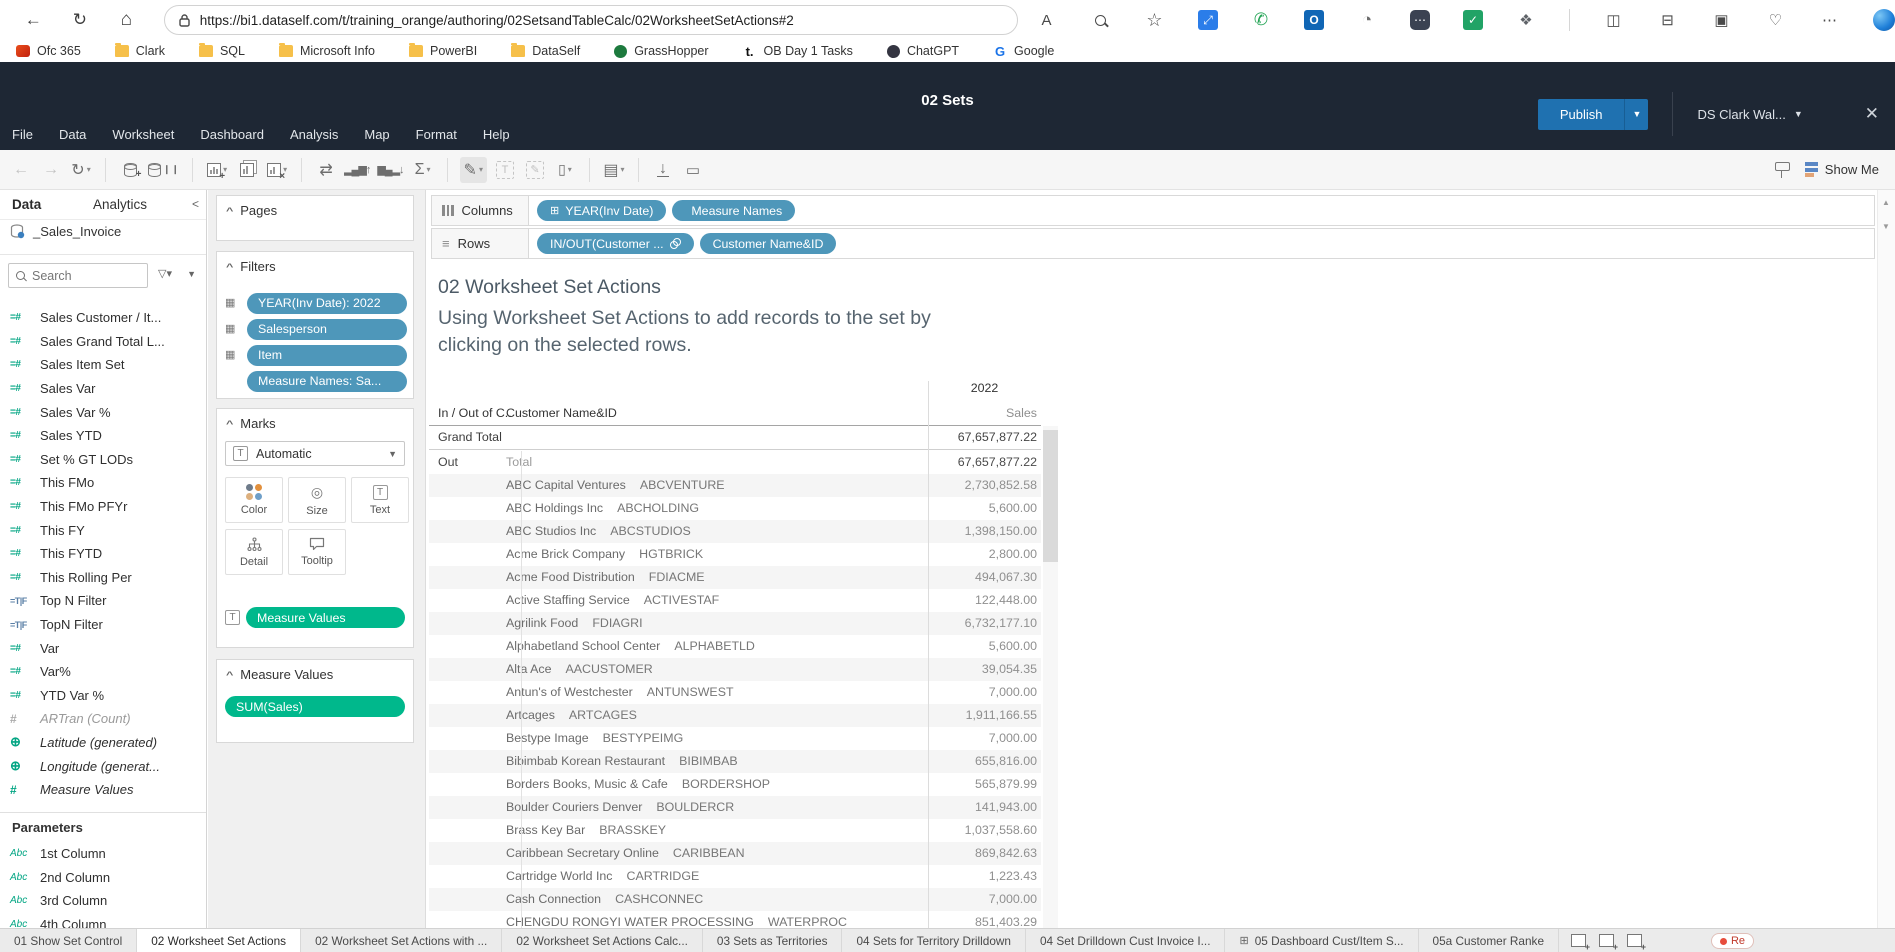 The image size is (1895, 952). What do you see at coordinates (1775, 20) in the screenshot?
I see `browser-essentials-icon: ♡` at bounding box center [1775, 20].